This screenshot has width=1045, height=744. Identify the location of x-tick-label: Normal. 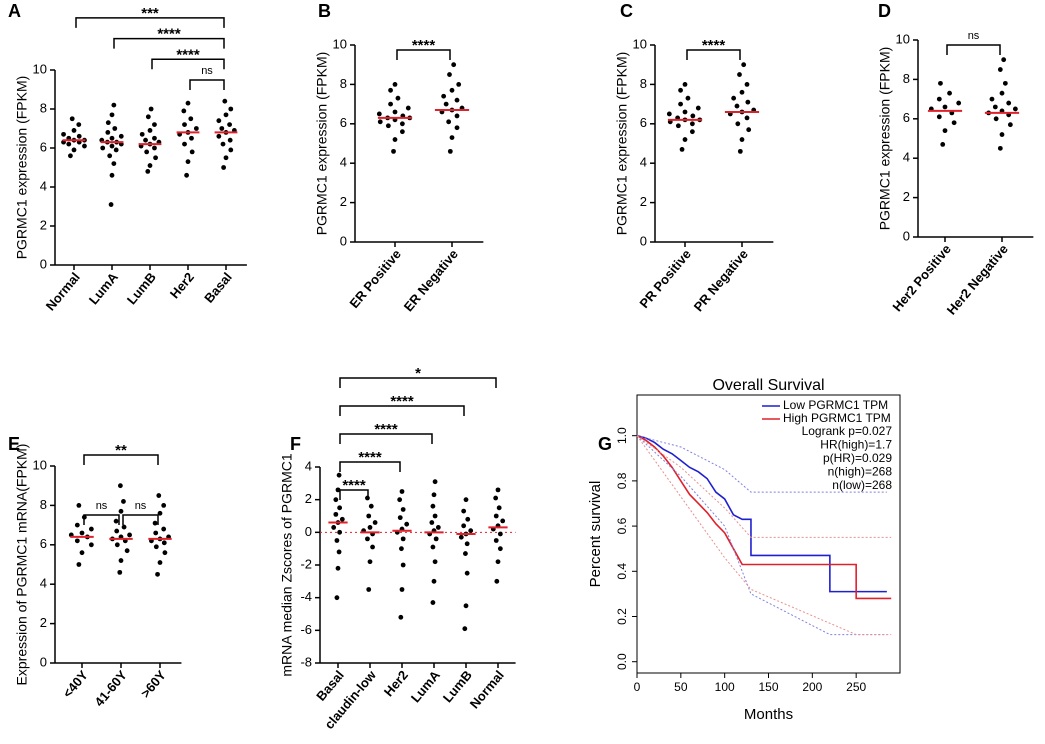
(63, 291).